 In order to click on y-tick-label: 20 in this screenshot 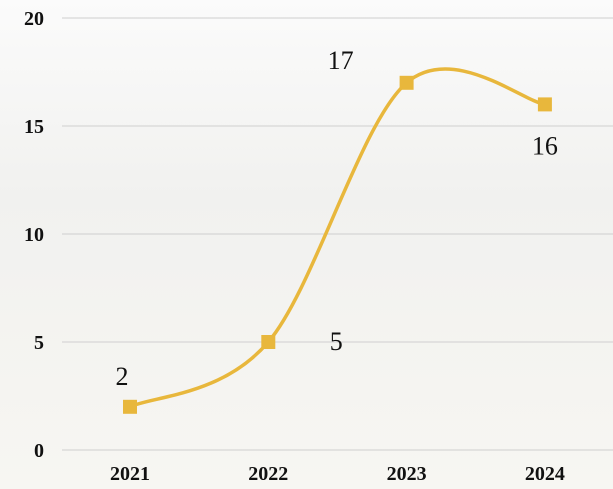, I will do `click(34, 19)`.